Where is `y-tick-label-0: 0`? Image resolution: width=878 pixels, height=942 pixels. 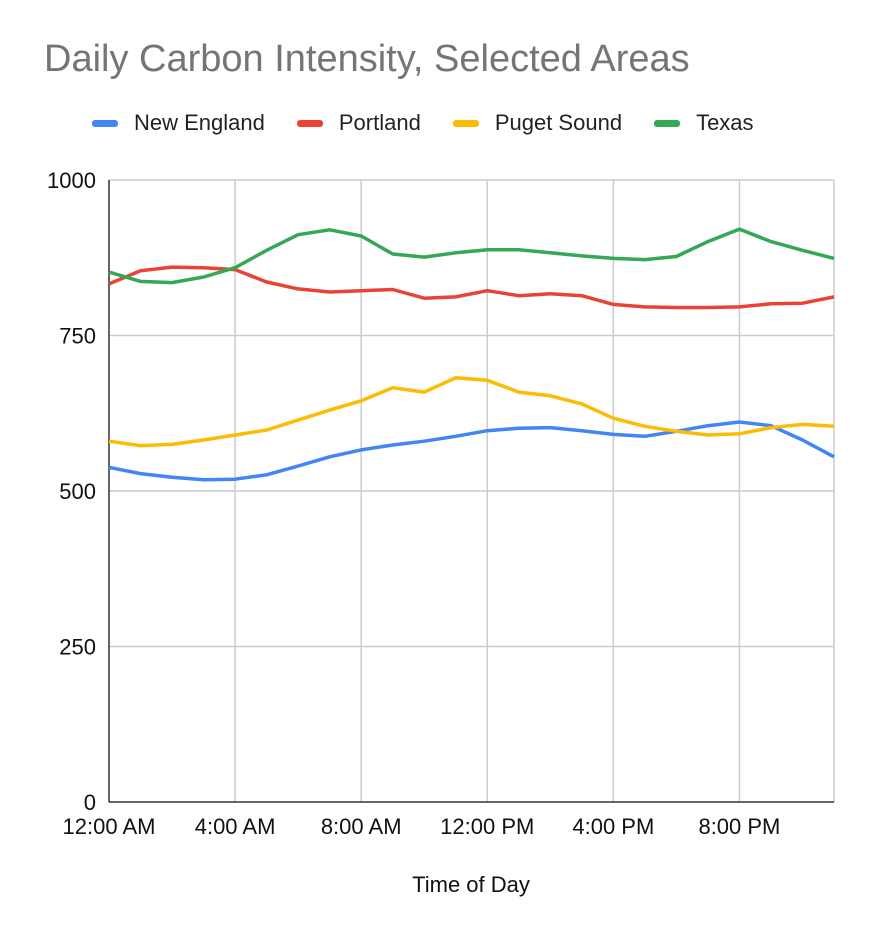
y-tick-label-0: 0 is located at coordinates (90, 802).